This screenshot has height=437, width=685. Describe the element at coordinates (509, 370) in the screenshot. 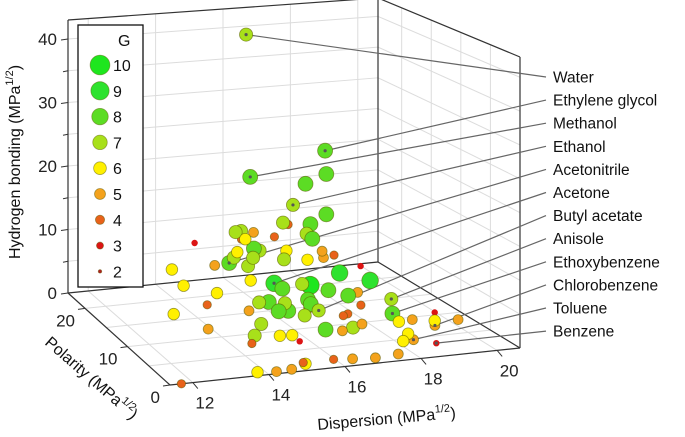

I see `x-tick-label: 20` at that location.